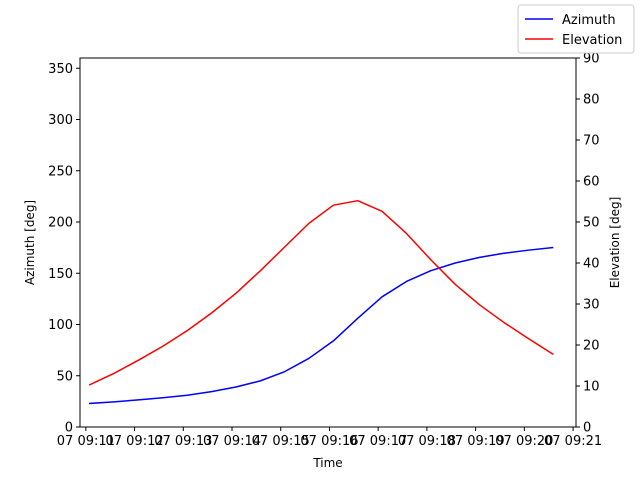 The width and height of the screenshot is (640, 485). What do you see at coordinates (327, 463) in the screenshot?
I see `x-axis-label: Time` at bounding box center [327, 463].